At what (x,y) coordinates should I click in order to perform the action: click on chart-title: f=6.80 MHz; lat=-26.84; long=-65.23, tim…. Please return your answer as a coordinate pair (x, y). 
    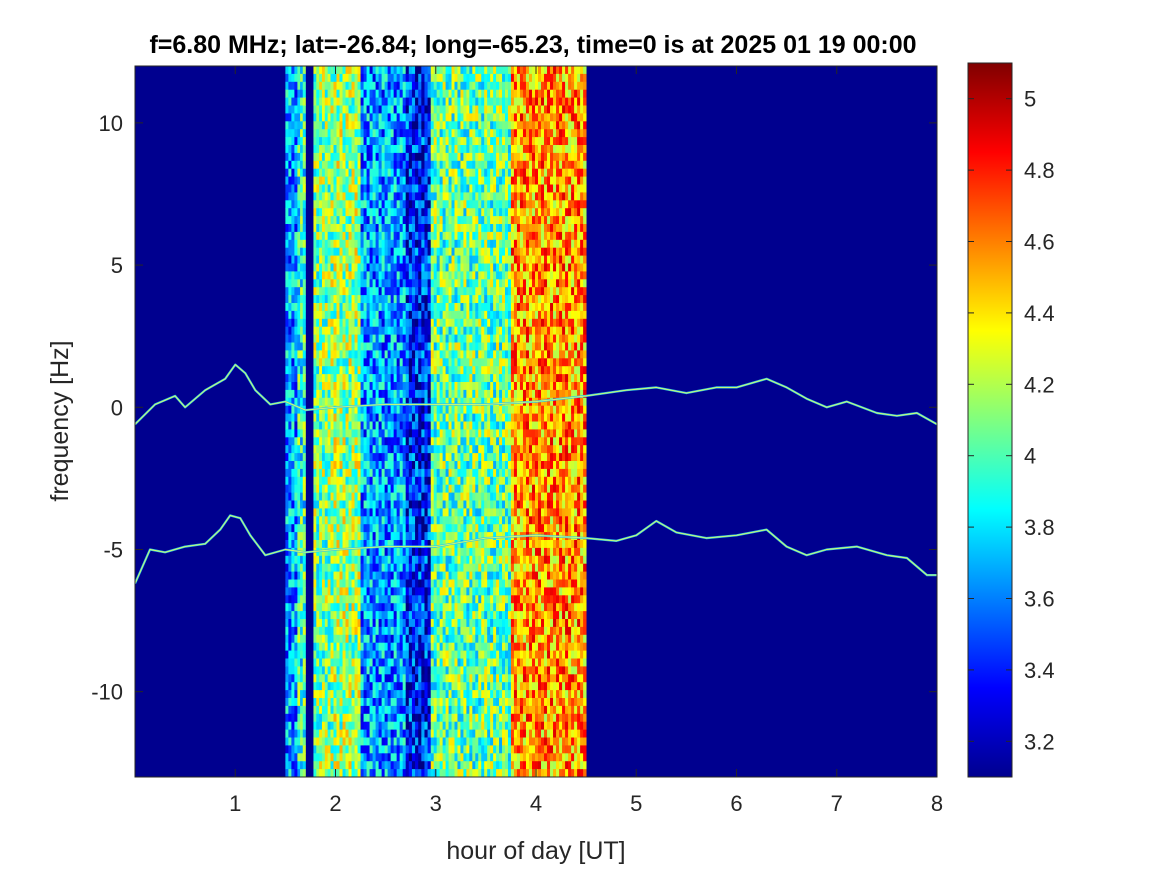
    Looking at the image, I should click on (532, 45).